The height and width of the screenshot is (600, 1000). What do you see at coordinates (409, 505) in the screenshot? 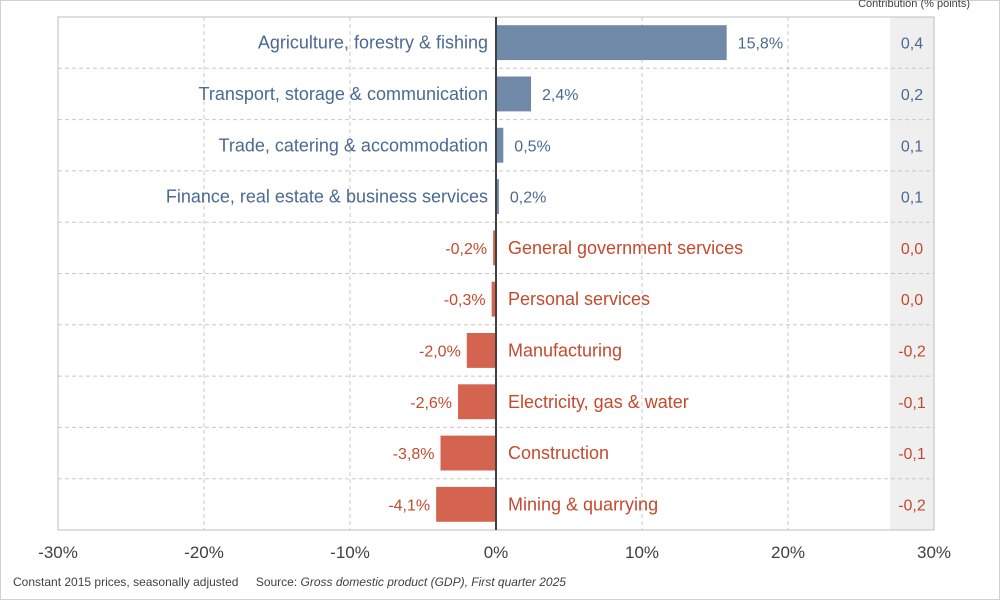
I see `data-label: -4,1%` at bounding box center [409, 505].